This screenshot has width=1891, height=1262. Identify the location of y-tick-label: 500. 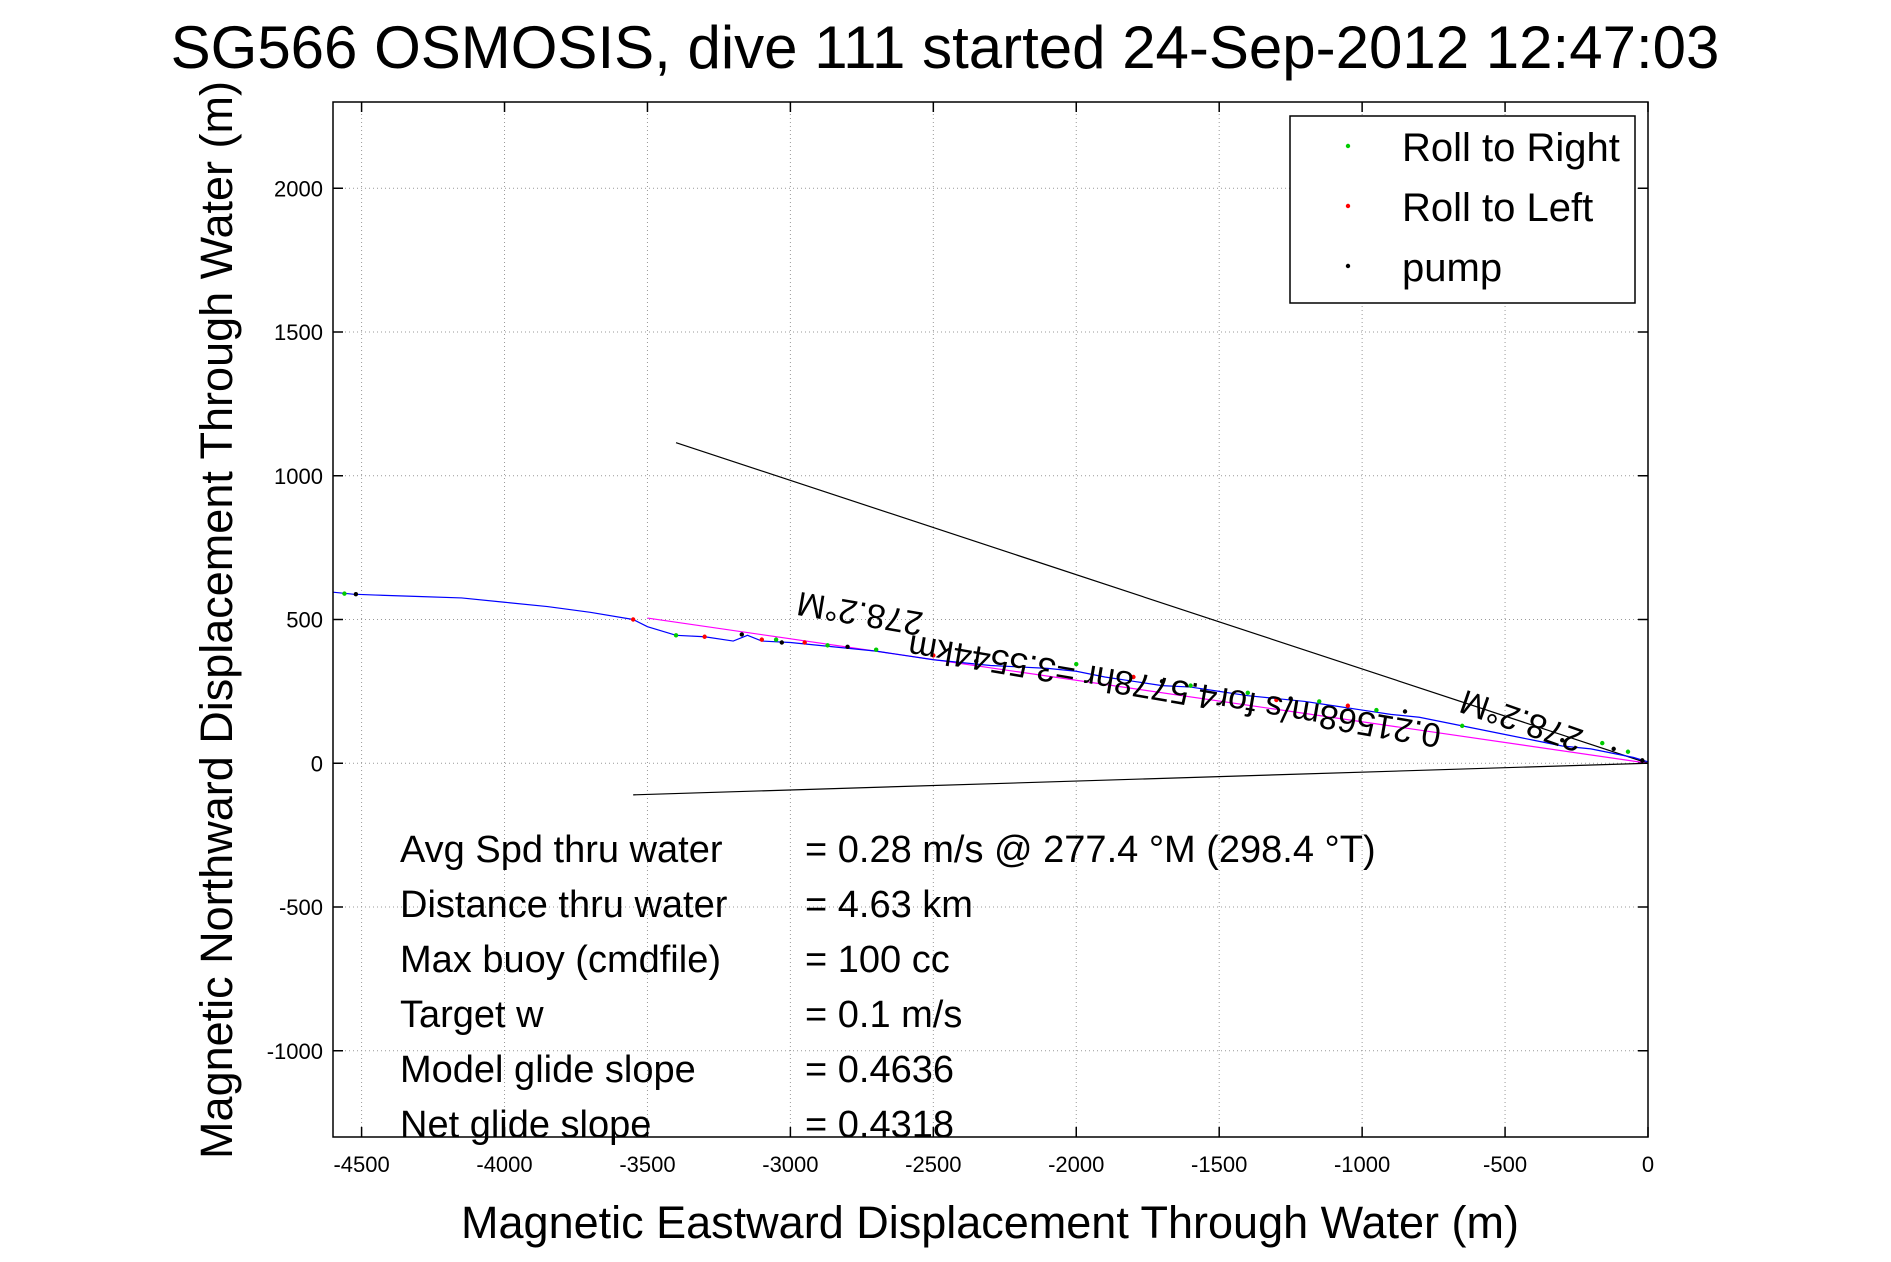
(304, 620).